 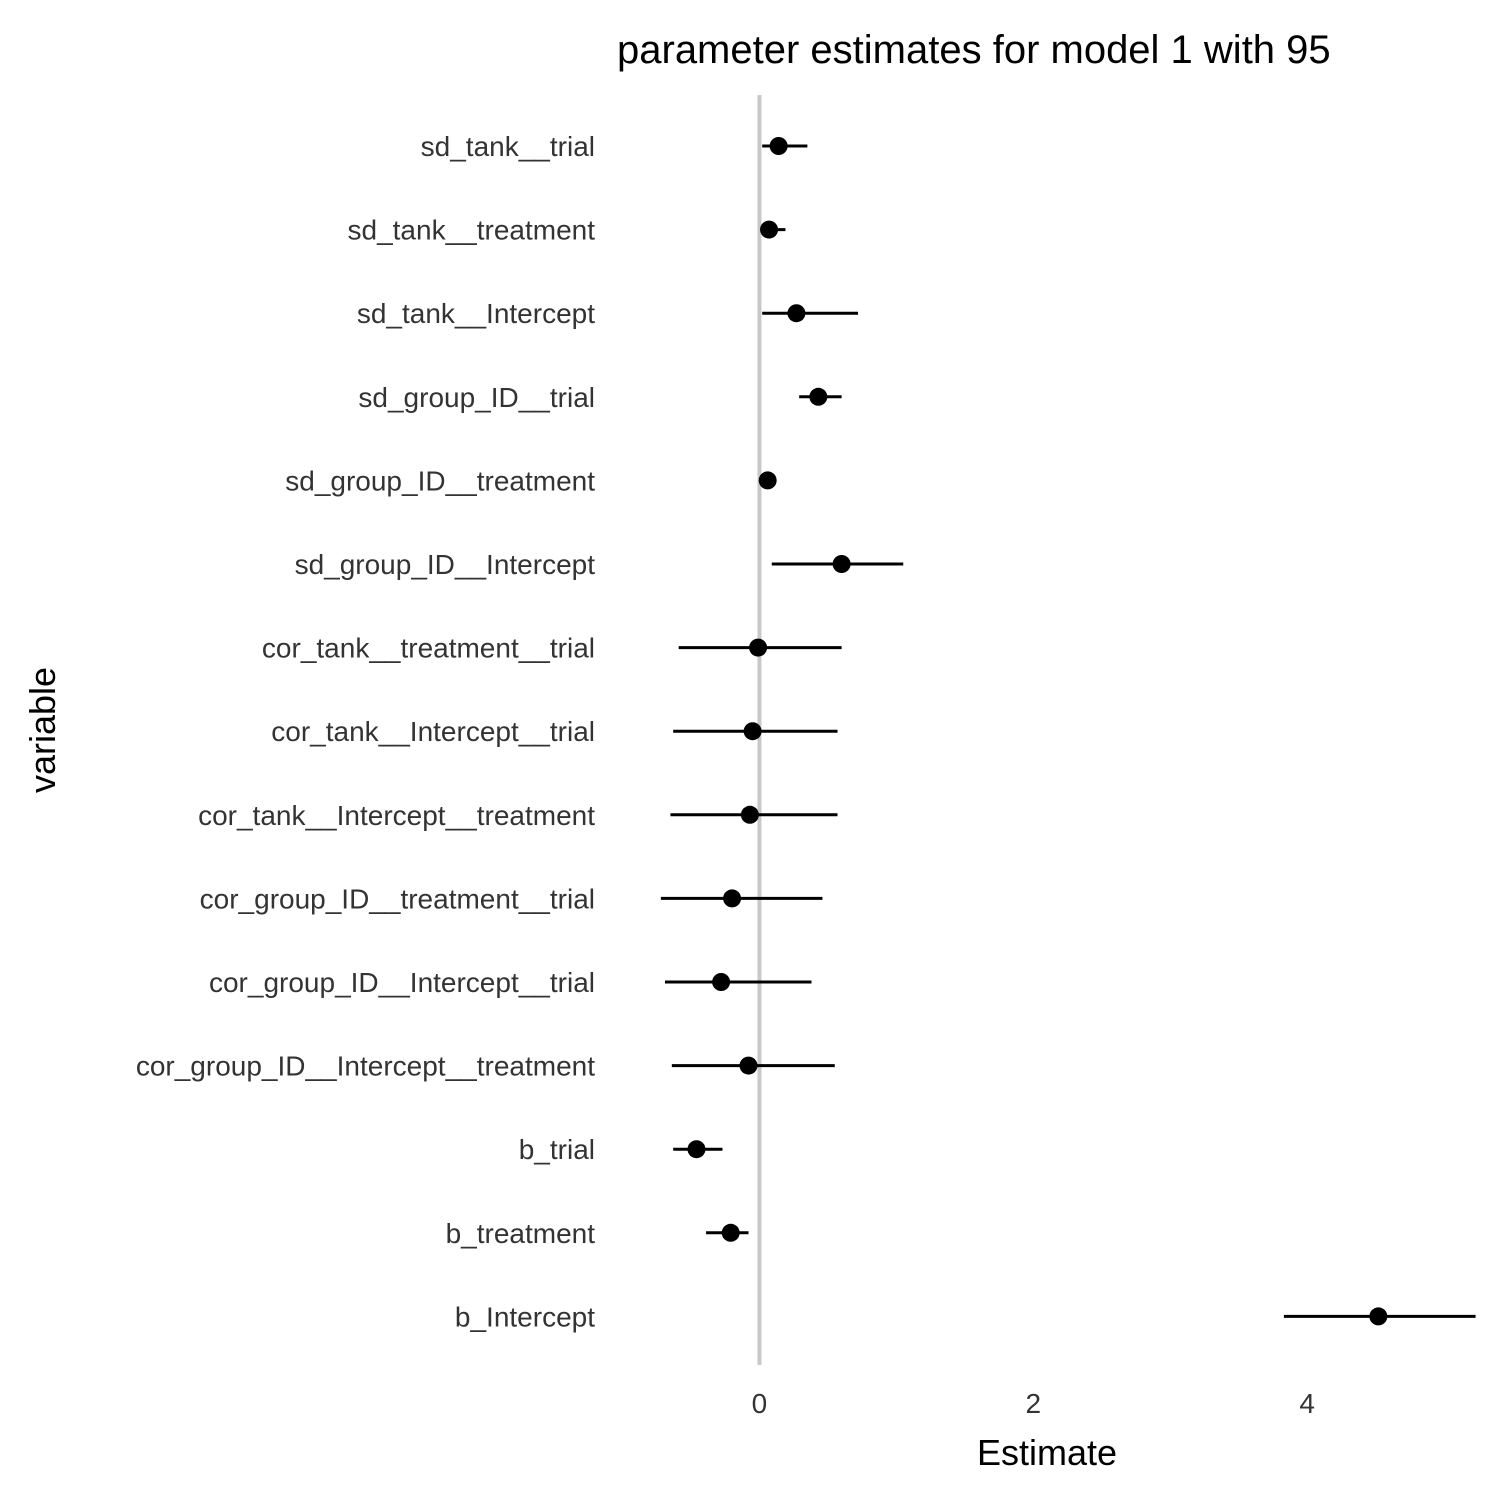 I want to click on x-axis-tick-labels: 0 2 4, so click(x=1033, y=1403).